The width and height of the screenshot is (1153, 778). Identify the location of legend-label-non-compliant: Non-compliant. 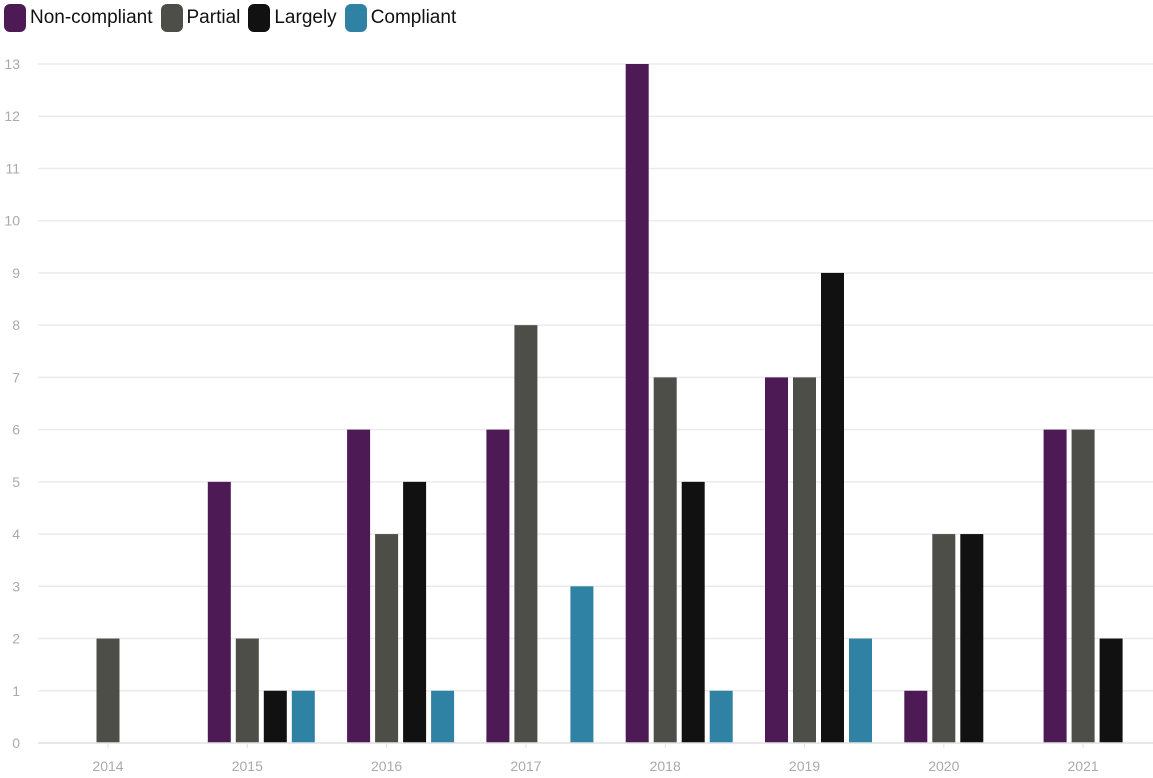
(91, 17).